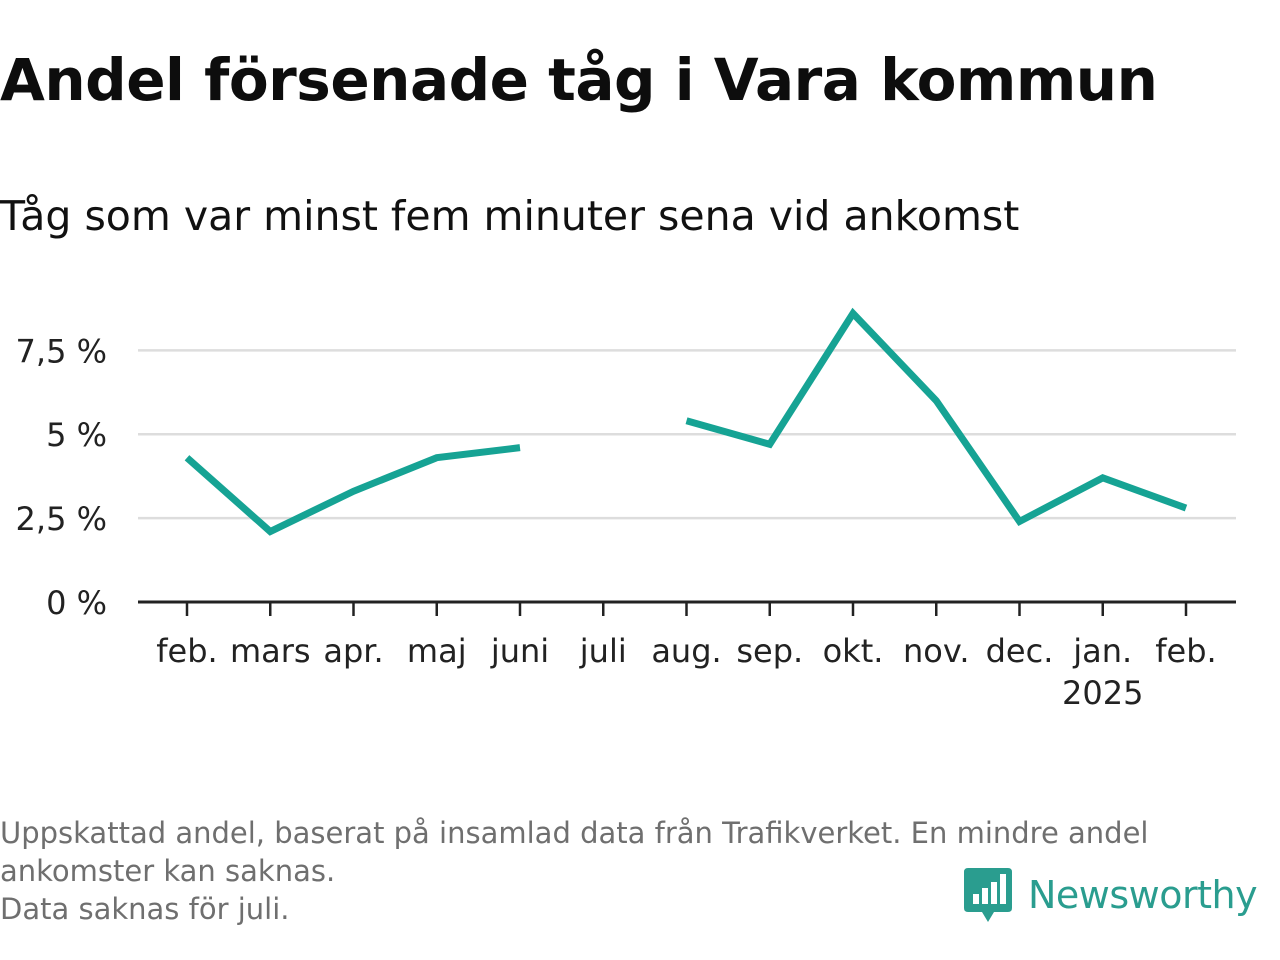  Describe the element at coordinates (353, 651) in the screenshot. I see `x-tick-label: apr.` at that location.